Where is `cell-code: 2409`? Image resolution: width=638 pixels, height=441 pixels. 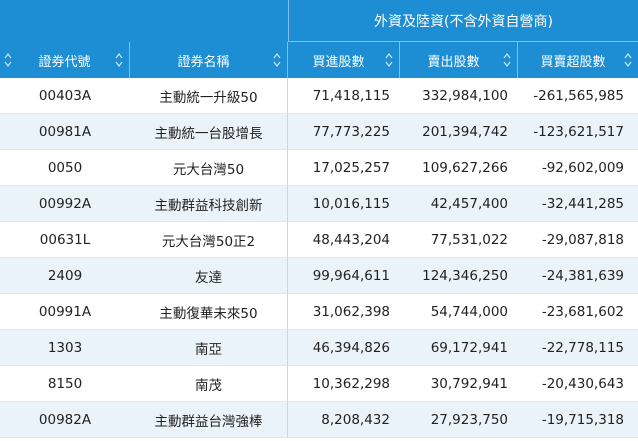 cell-code: 2409 is located at coordinates (65, 276).